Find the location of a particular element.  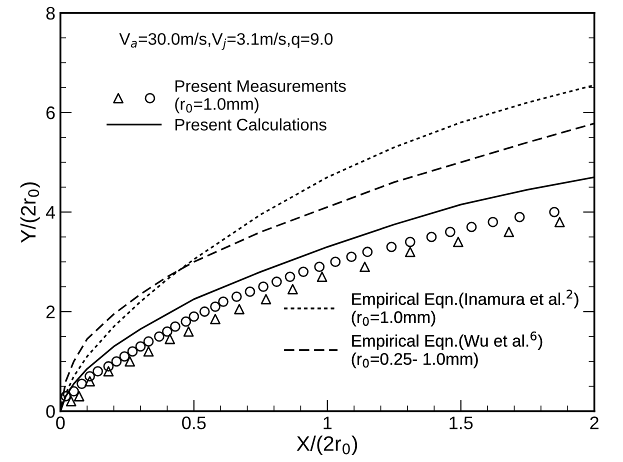

x-axis-title: X/(2r$_{0}$) is located at coordinates (327, 446).